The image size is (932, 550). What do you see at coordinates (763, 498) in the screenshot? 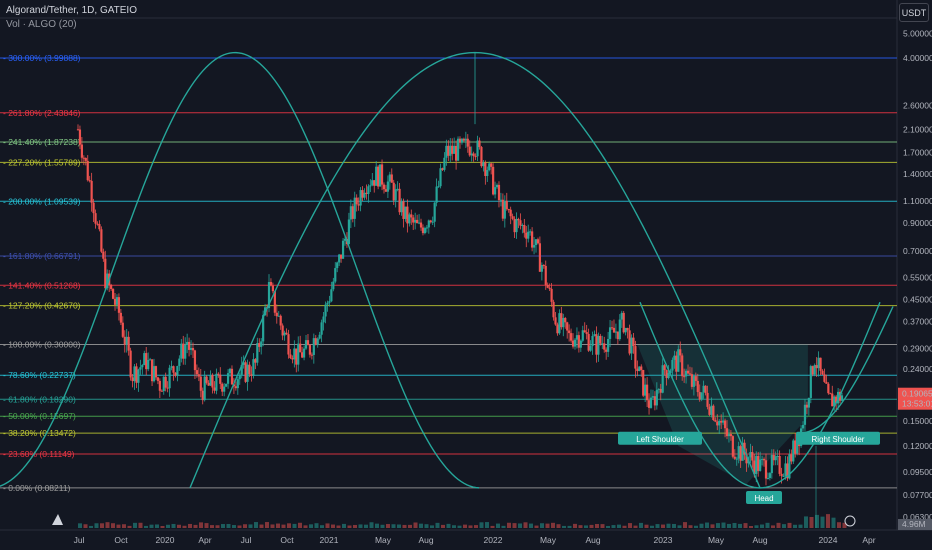
I see `pattern-label: Head` at bounding box center [763, 498].